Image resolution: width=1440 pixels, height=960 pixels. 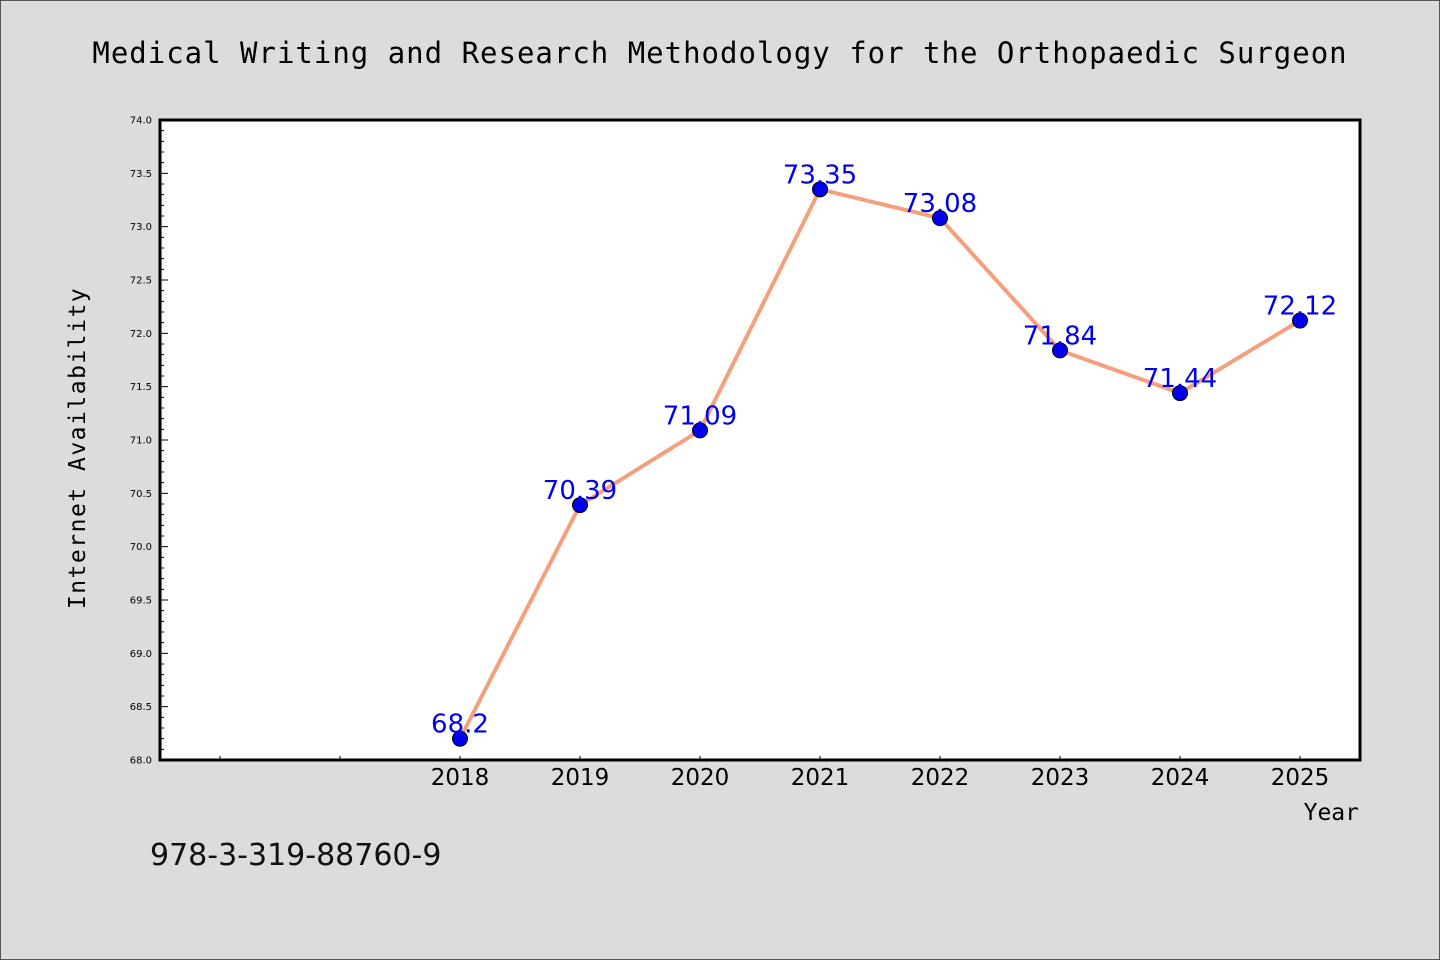 What do you see at coordinates (141, 121) in the screenshot?
I see `y-tick-label: 74.0` at bounding box center [141, 121].